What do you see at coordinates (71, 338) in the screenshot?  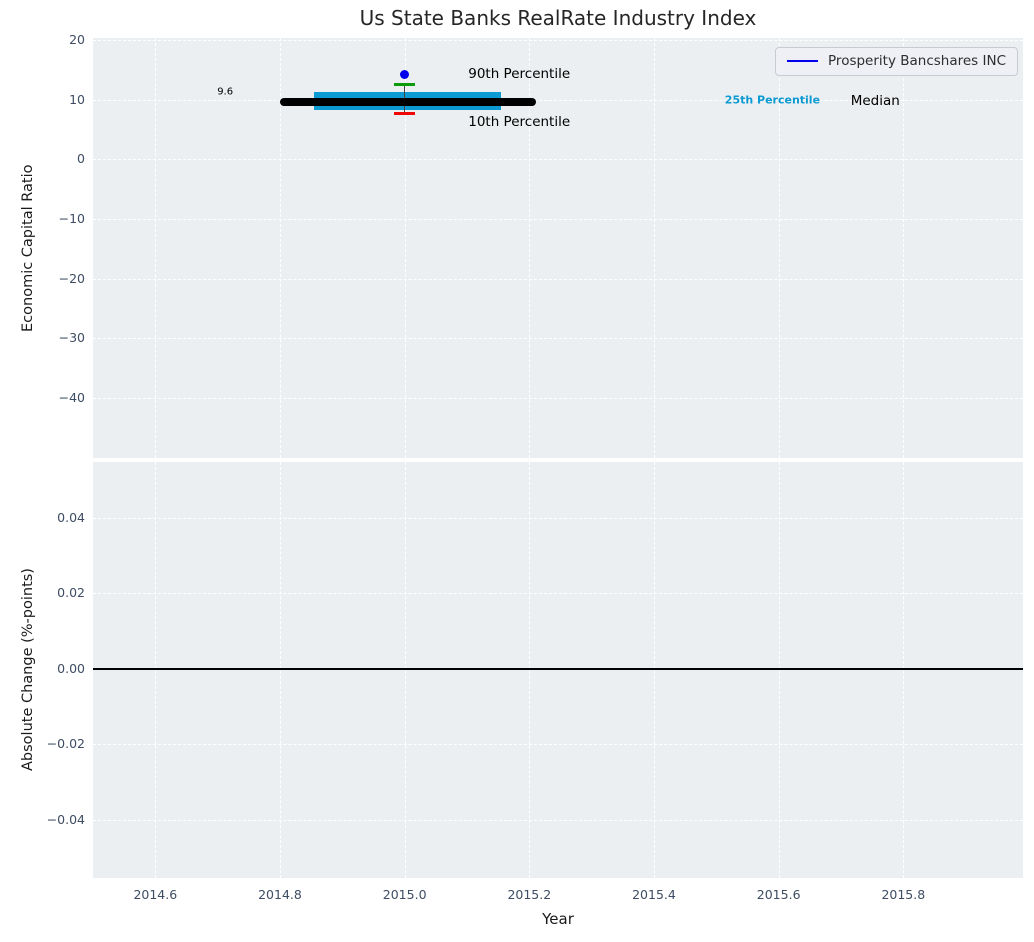 I see `y-tick-label: −30` at bounding box center [71, 338].